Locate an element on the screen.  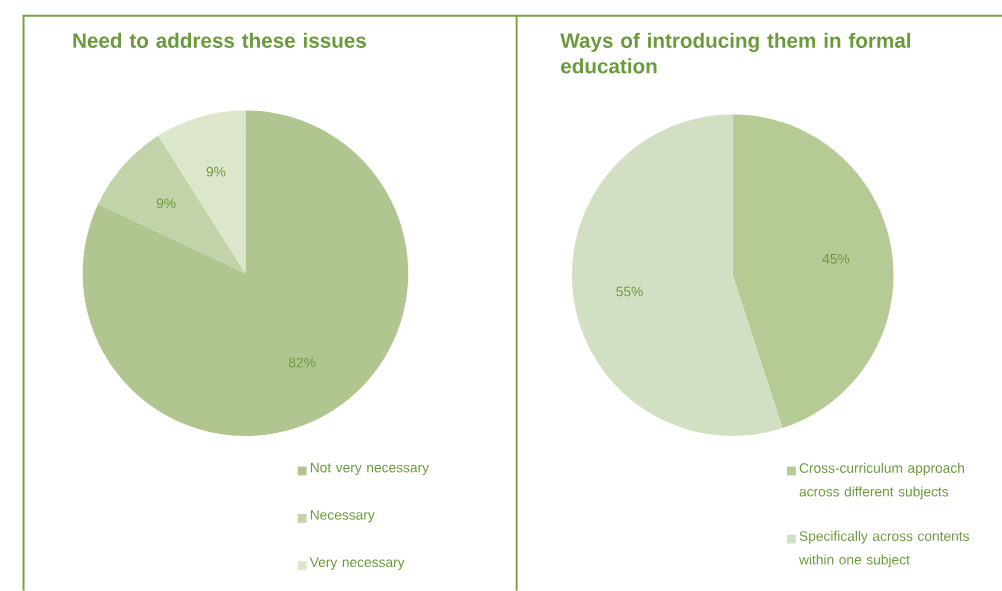
legend-label: Very necessary is located at coordinates (357, 563).